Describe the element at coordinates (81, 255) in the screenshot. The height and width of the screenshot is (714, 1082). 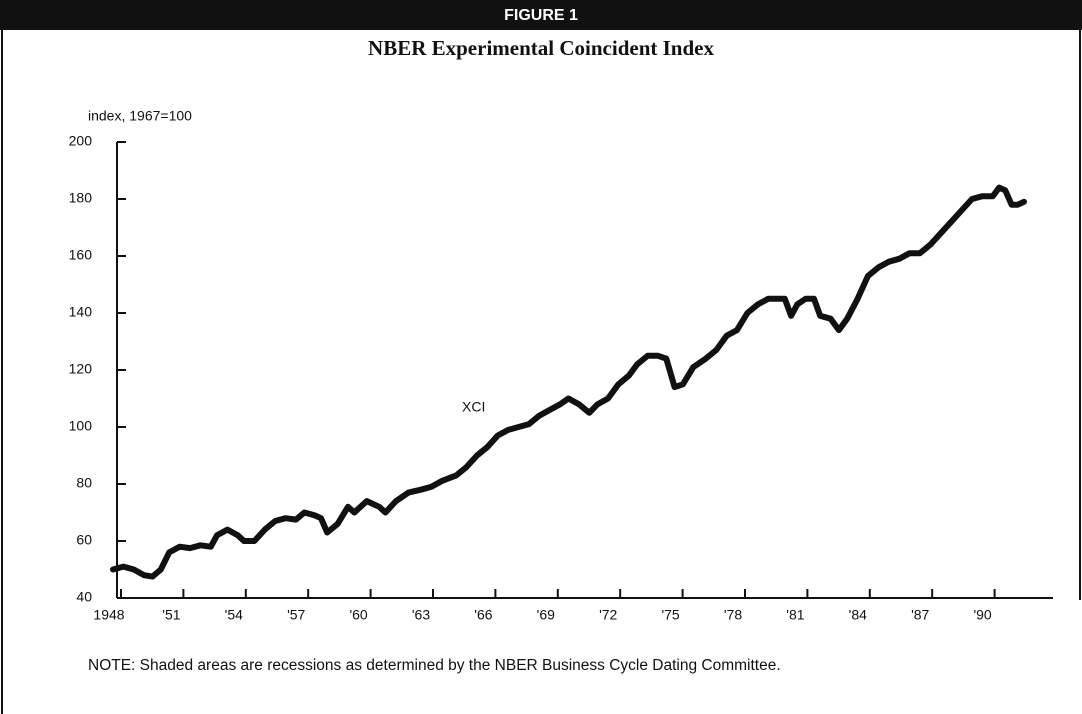
I see `y-tick-label: 160` at that location.